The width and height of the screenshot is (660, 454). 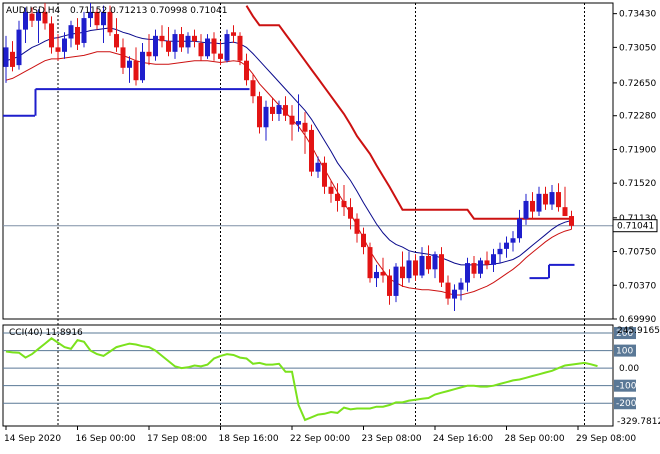 I want to click on time-tick-label: 23 Sep 08:00, so click(x=392, y=439).